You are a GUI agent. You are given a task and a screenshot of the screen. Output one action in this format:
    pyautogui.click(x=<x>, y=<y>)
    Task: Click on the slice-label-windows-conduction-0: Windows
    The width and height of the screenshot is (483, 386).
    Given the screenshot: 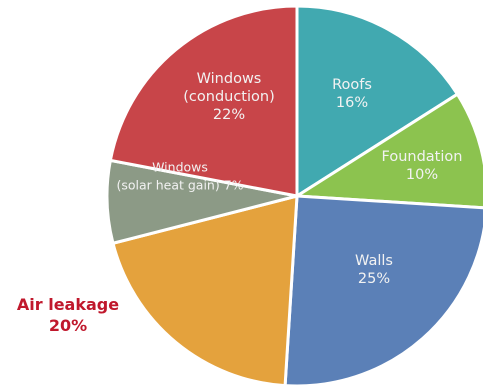 What is the action you would take?
    pyautogui.click(x=229, y=79)
    